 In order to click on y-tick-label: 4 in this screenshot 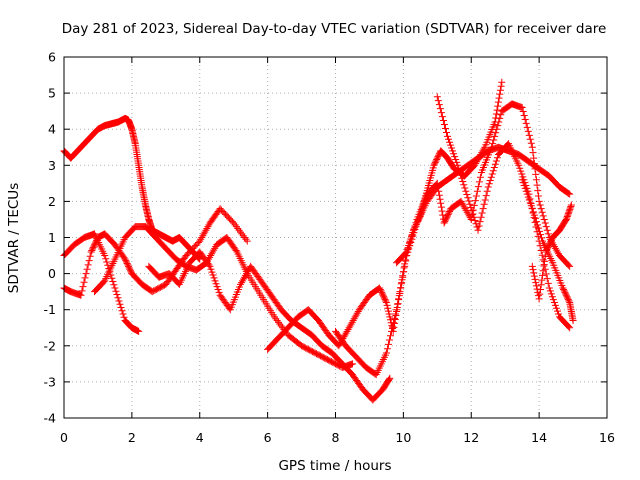, I will do `click(52, 129)`.